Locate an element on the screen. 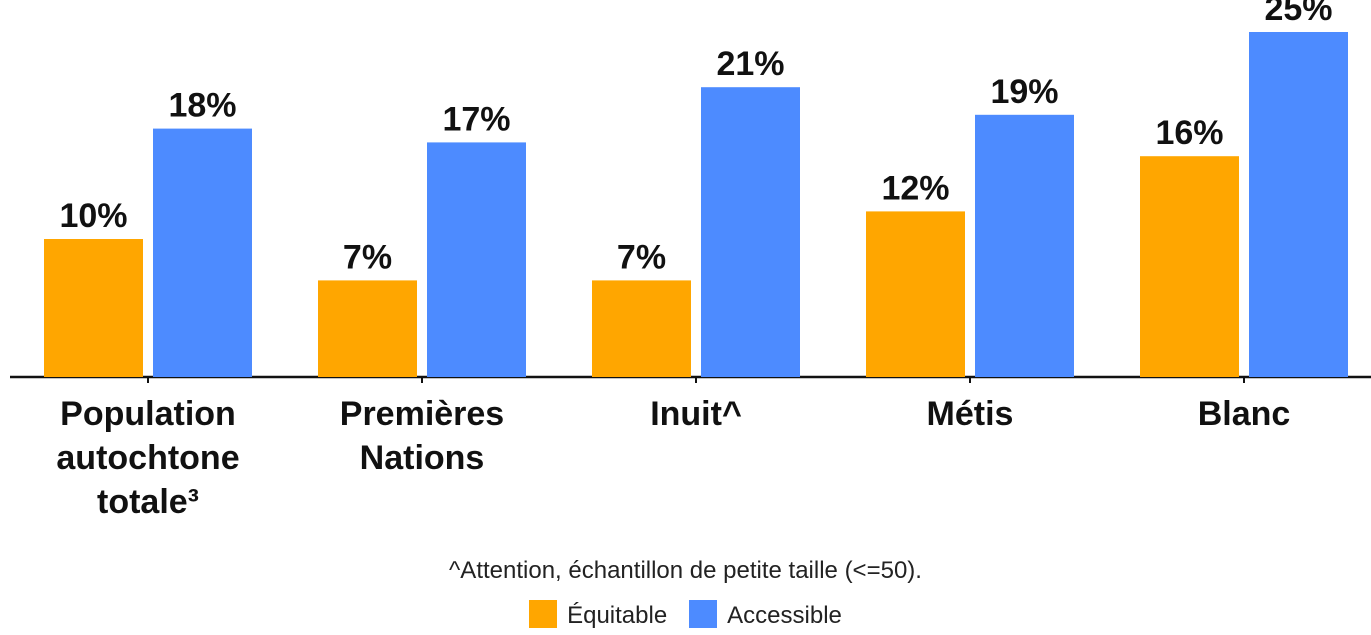 Image resolution: width=1371 pixels, height=635 pixels. legend-item: Accessible is located at coordinates (765, 615).